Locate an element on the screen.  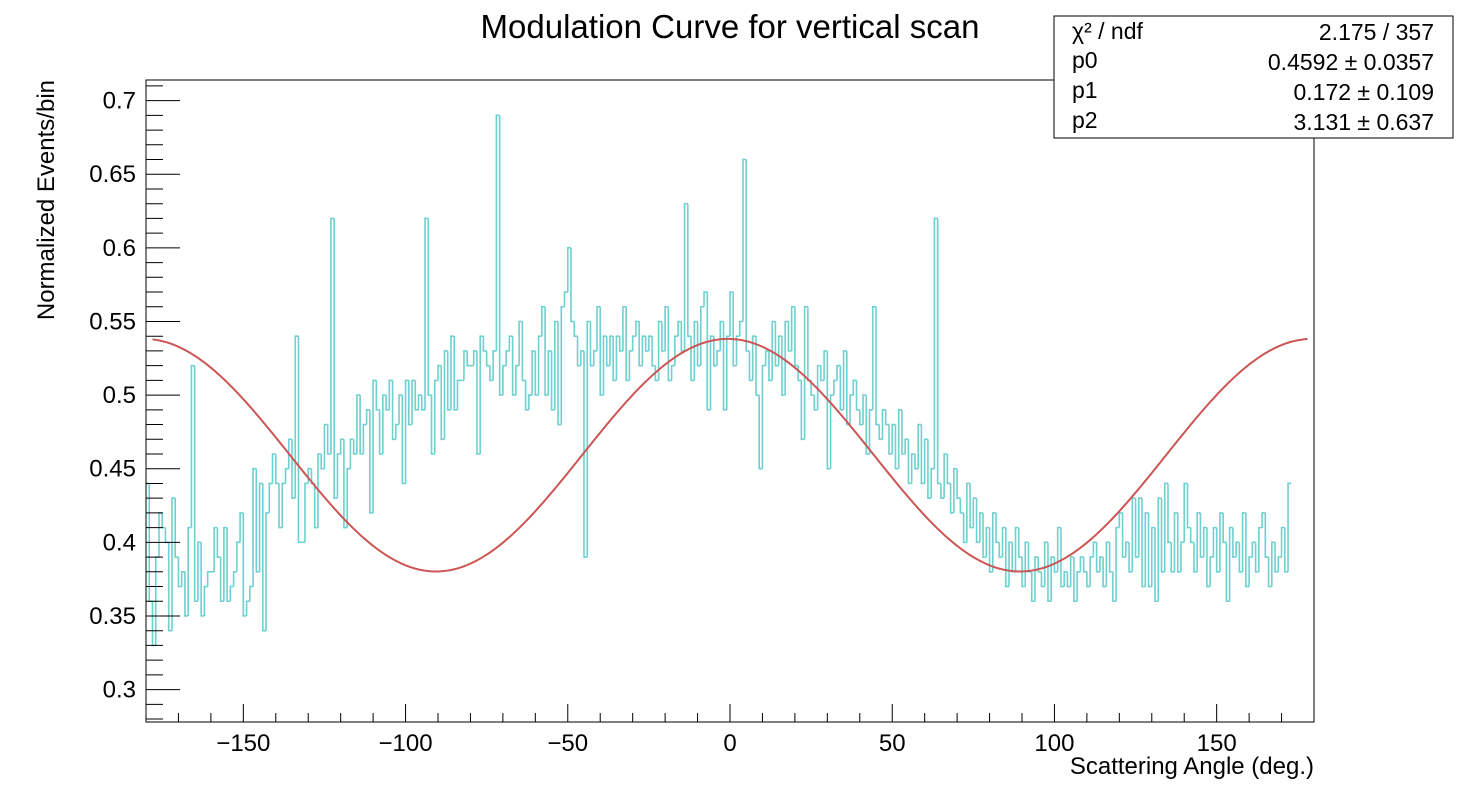
stats-value-p0: 0.4592 ± 0.0357 is located at coordinates (1351, 62).